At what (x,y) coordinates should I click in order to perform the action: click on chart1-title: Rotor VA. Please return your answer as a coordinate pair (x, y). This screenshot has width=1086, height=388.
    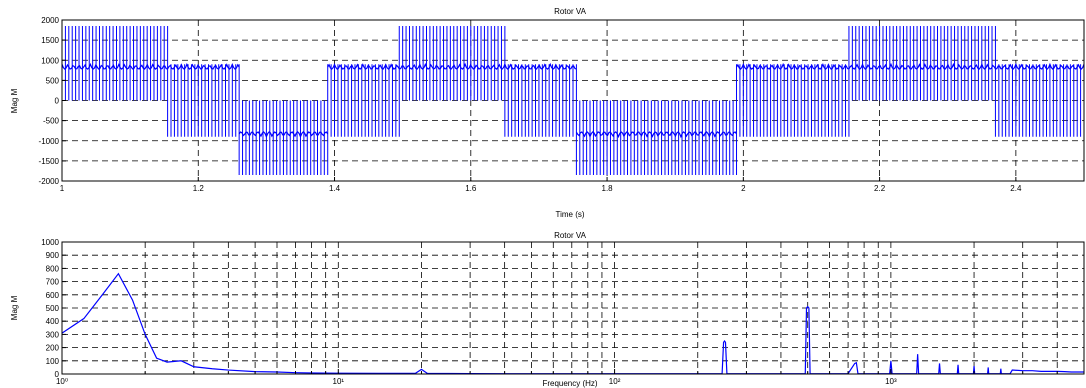
    Looking at the image, I should click on (570, 11).